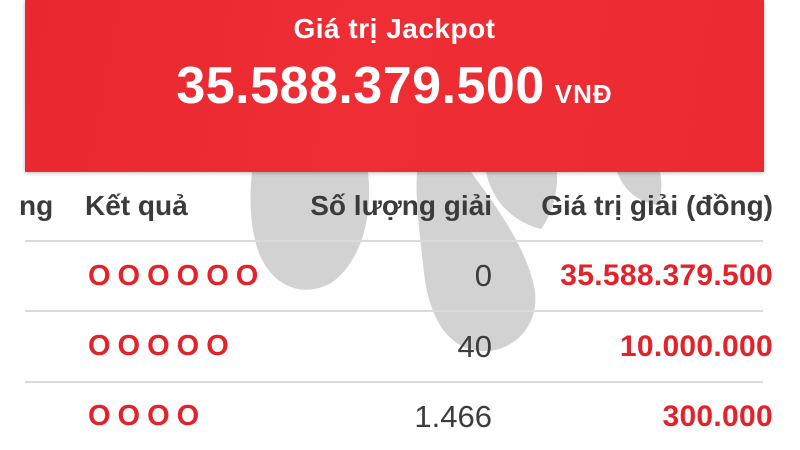 The width and height of the screenshot is (800, 450). I want to click on table-row-second-prize: OOOOO 40 10.000.000, so click(399, 347).